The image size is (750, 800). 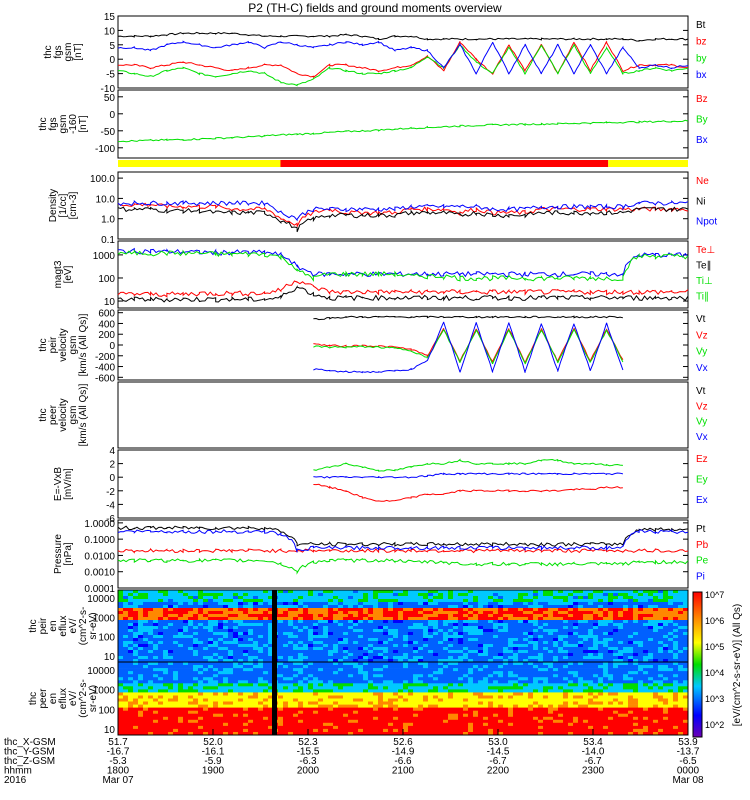 I want to click on legend-Npot: Npot, so click(x=706, y=222).